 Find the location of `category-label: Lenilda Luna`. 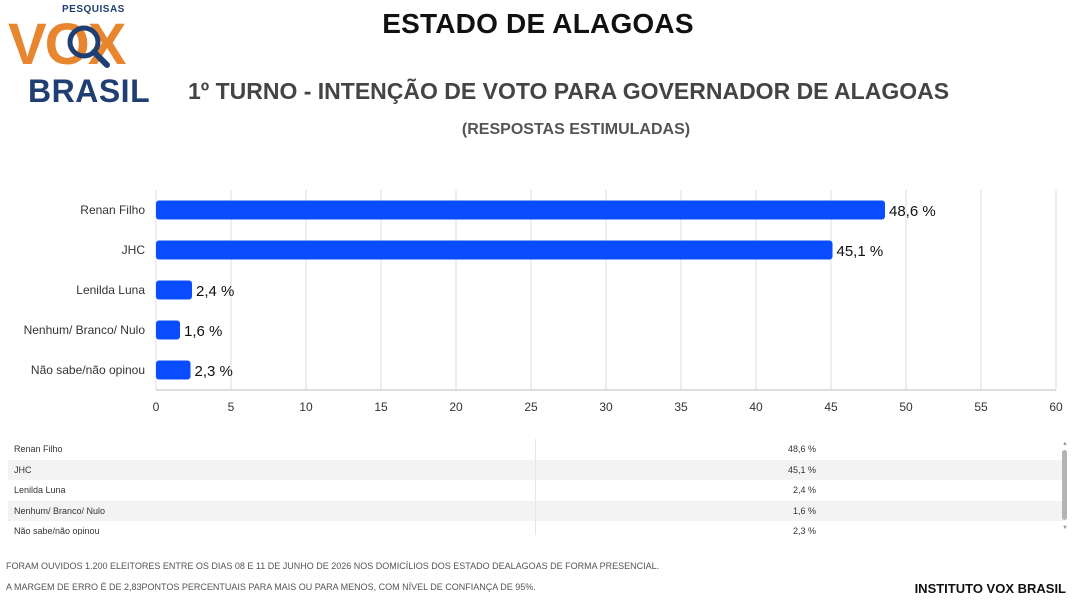

category-label: Lenilda Luna is located at coordinates (110, 290).